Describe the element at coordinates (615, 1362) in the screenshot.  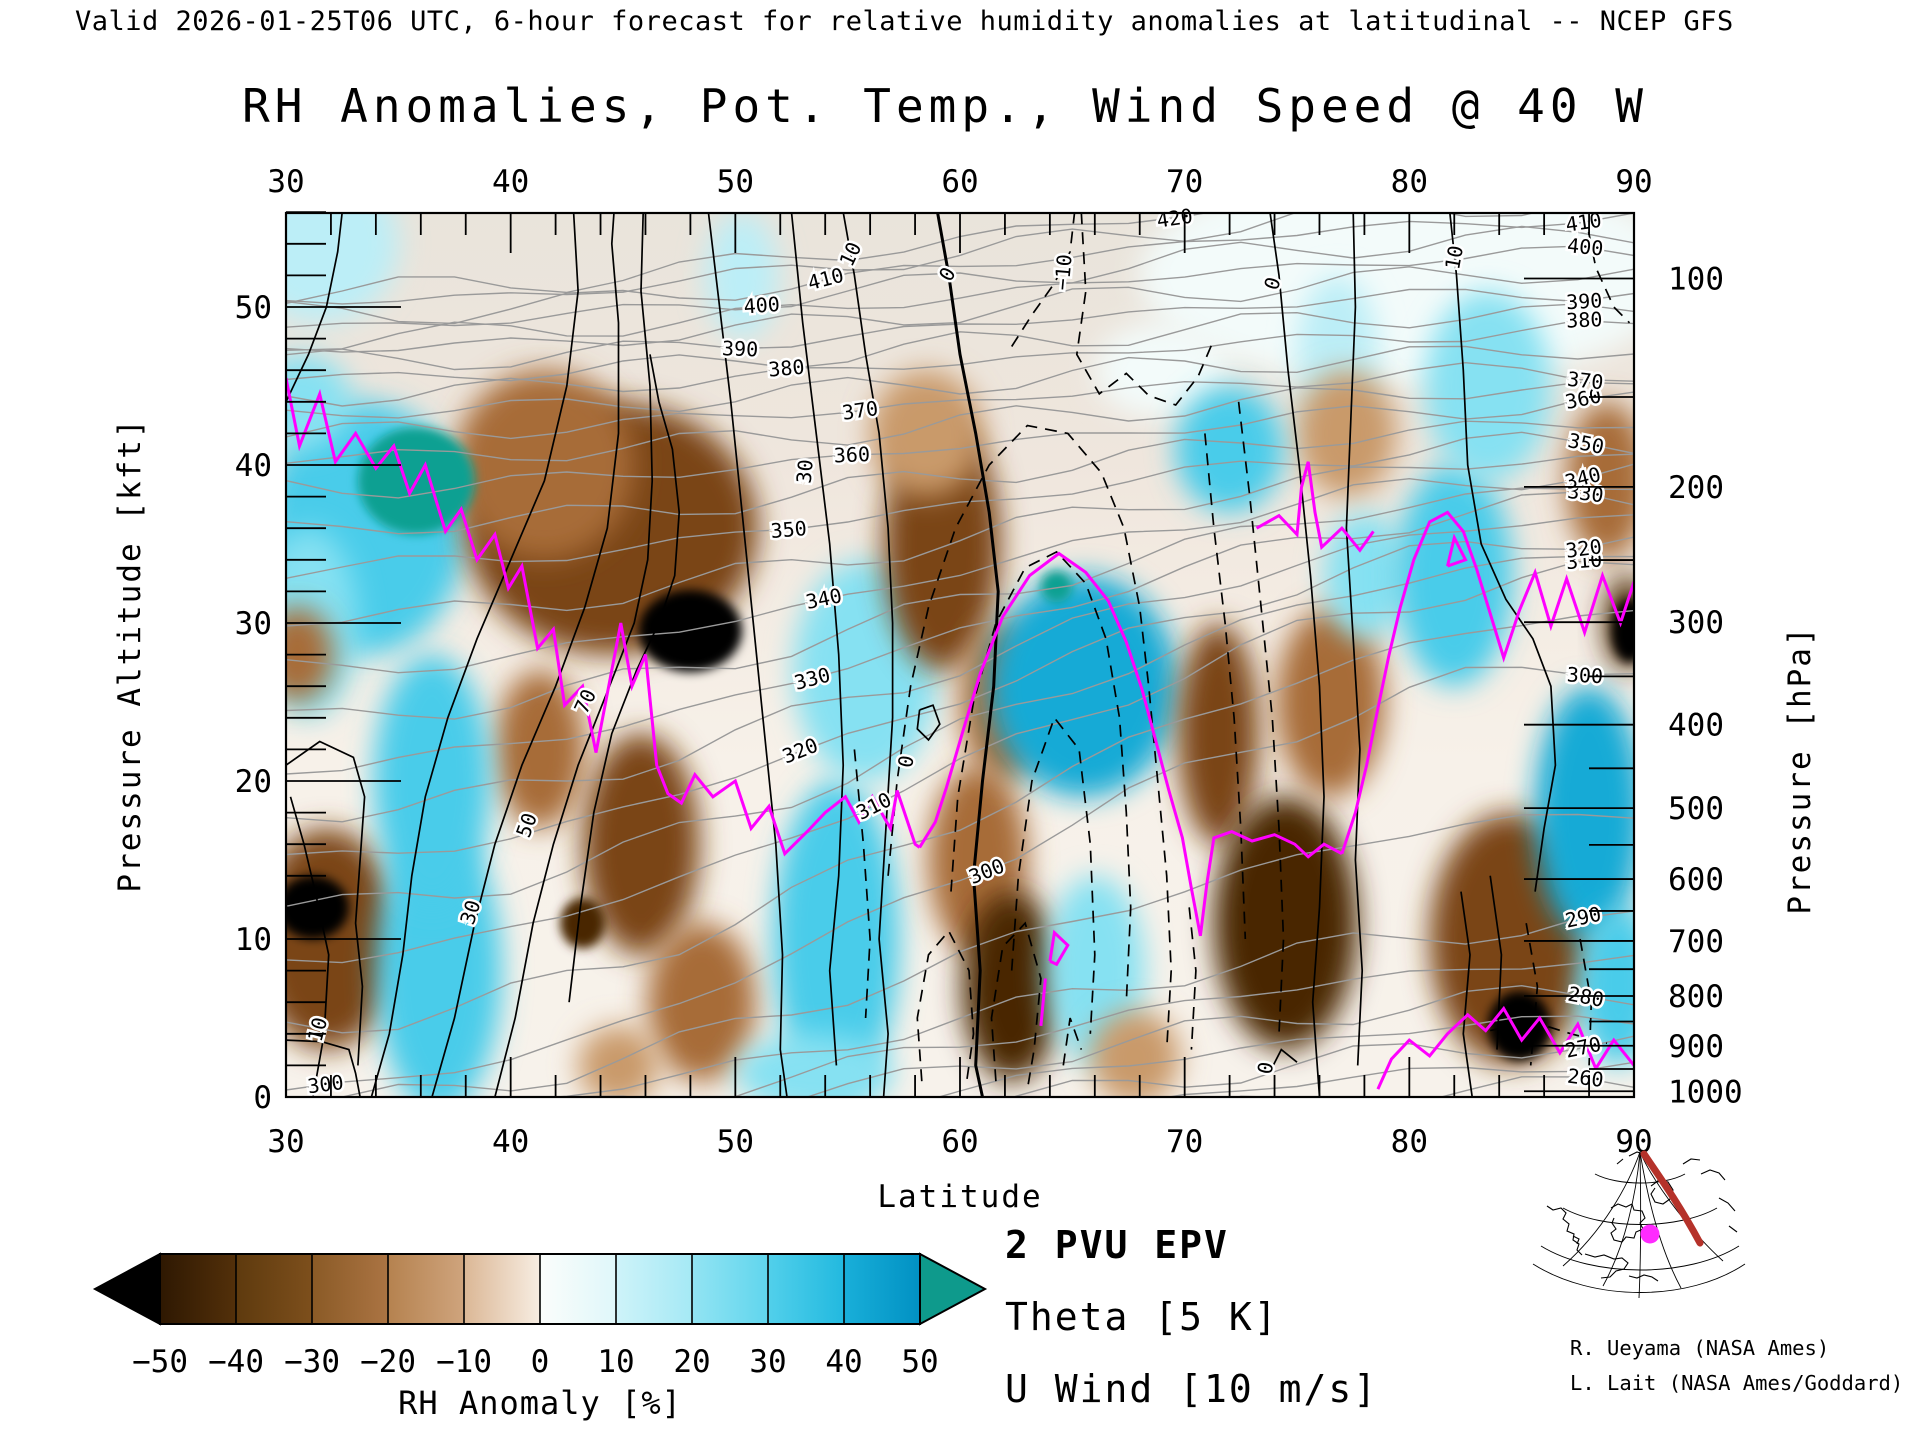
I see `colorbar-tick-label: 10` at that location.